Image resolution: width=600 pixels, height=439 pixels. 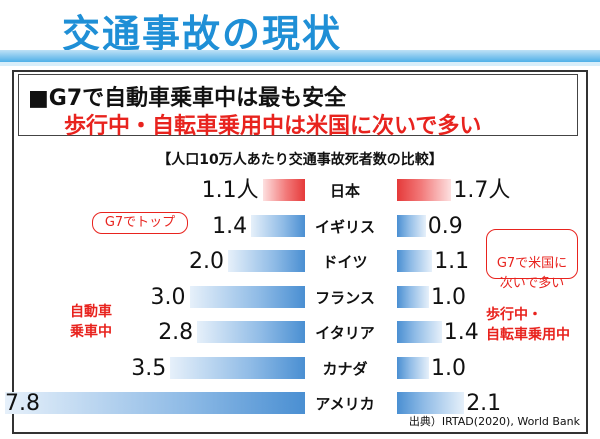 I want to click on value-label-car-occupant: 1.4, so click(x=230, y=226).